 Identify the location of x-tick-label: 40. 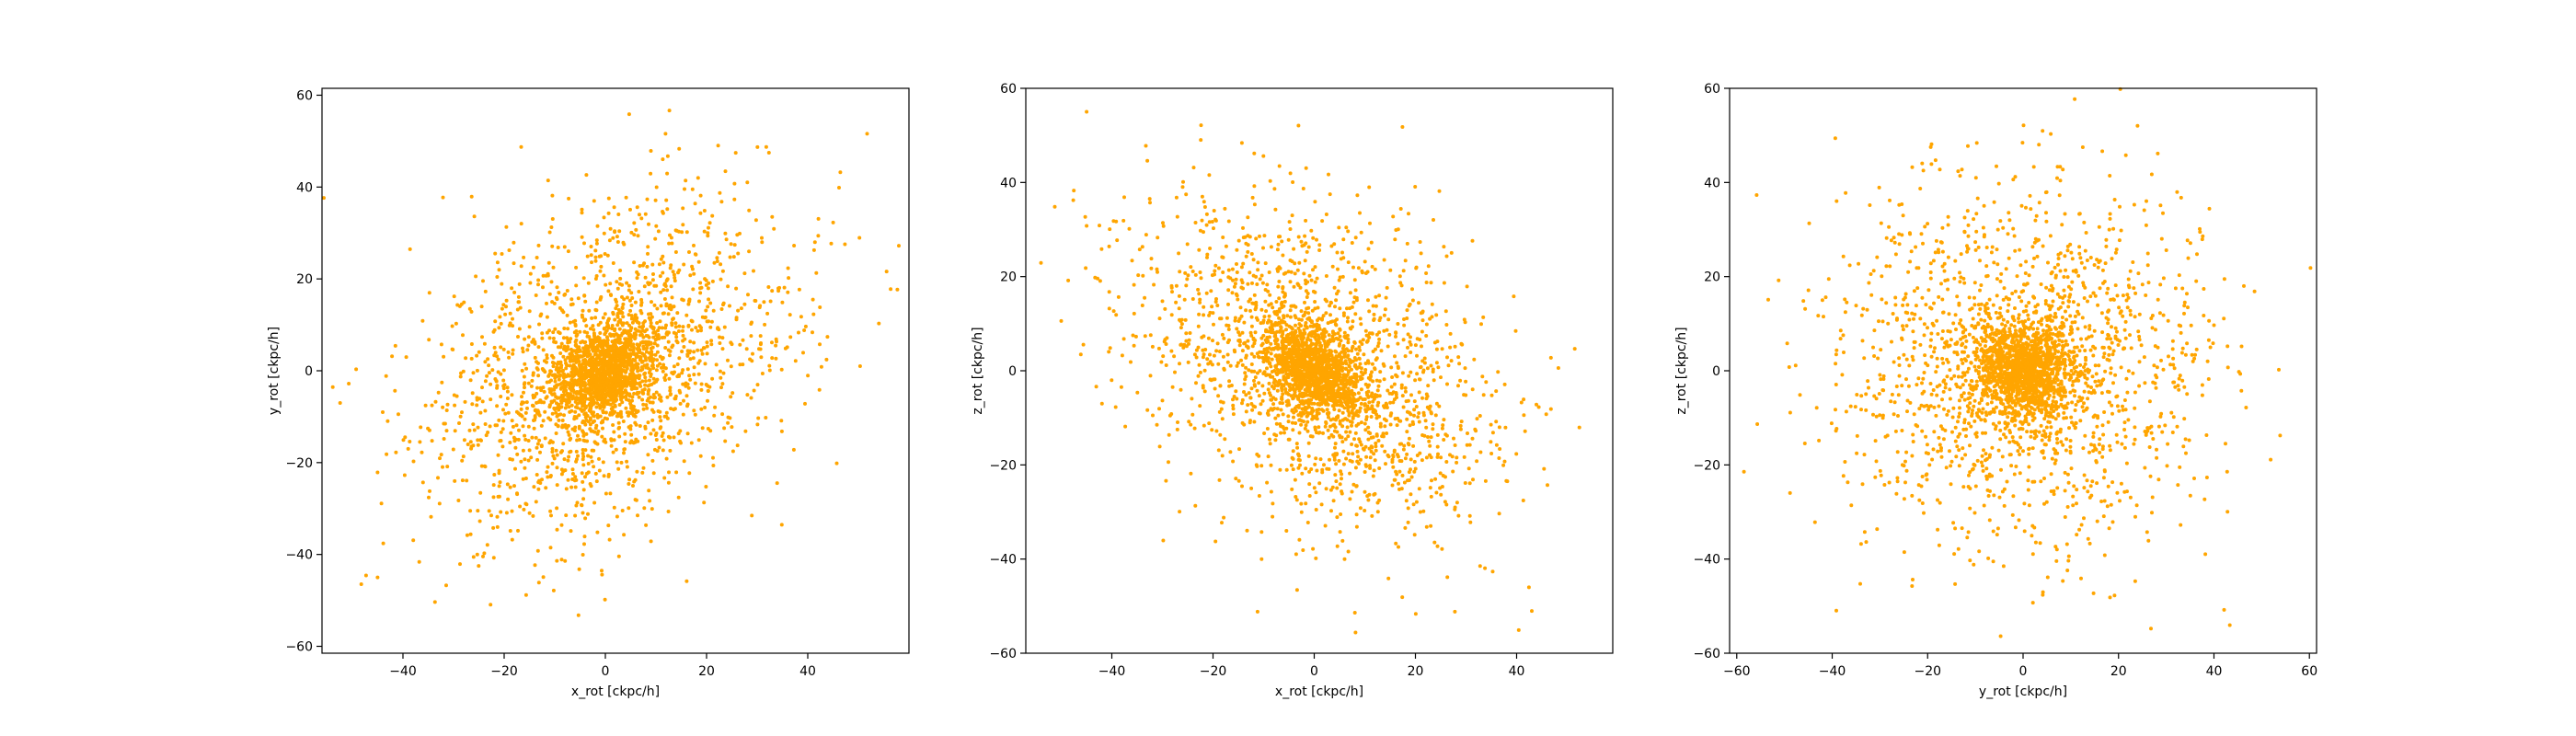
(807, 671).